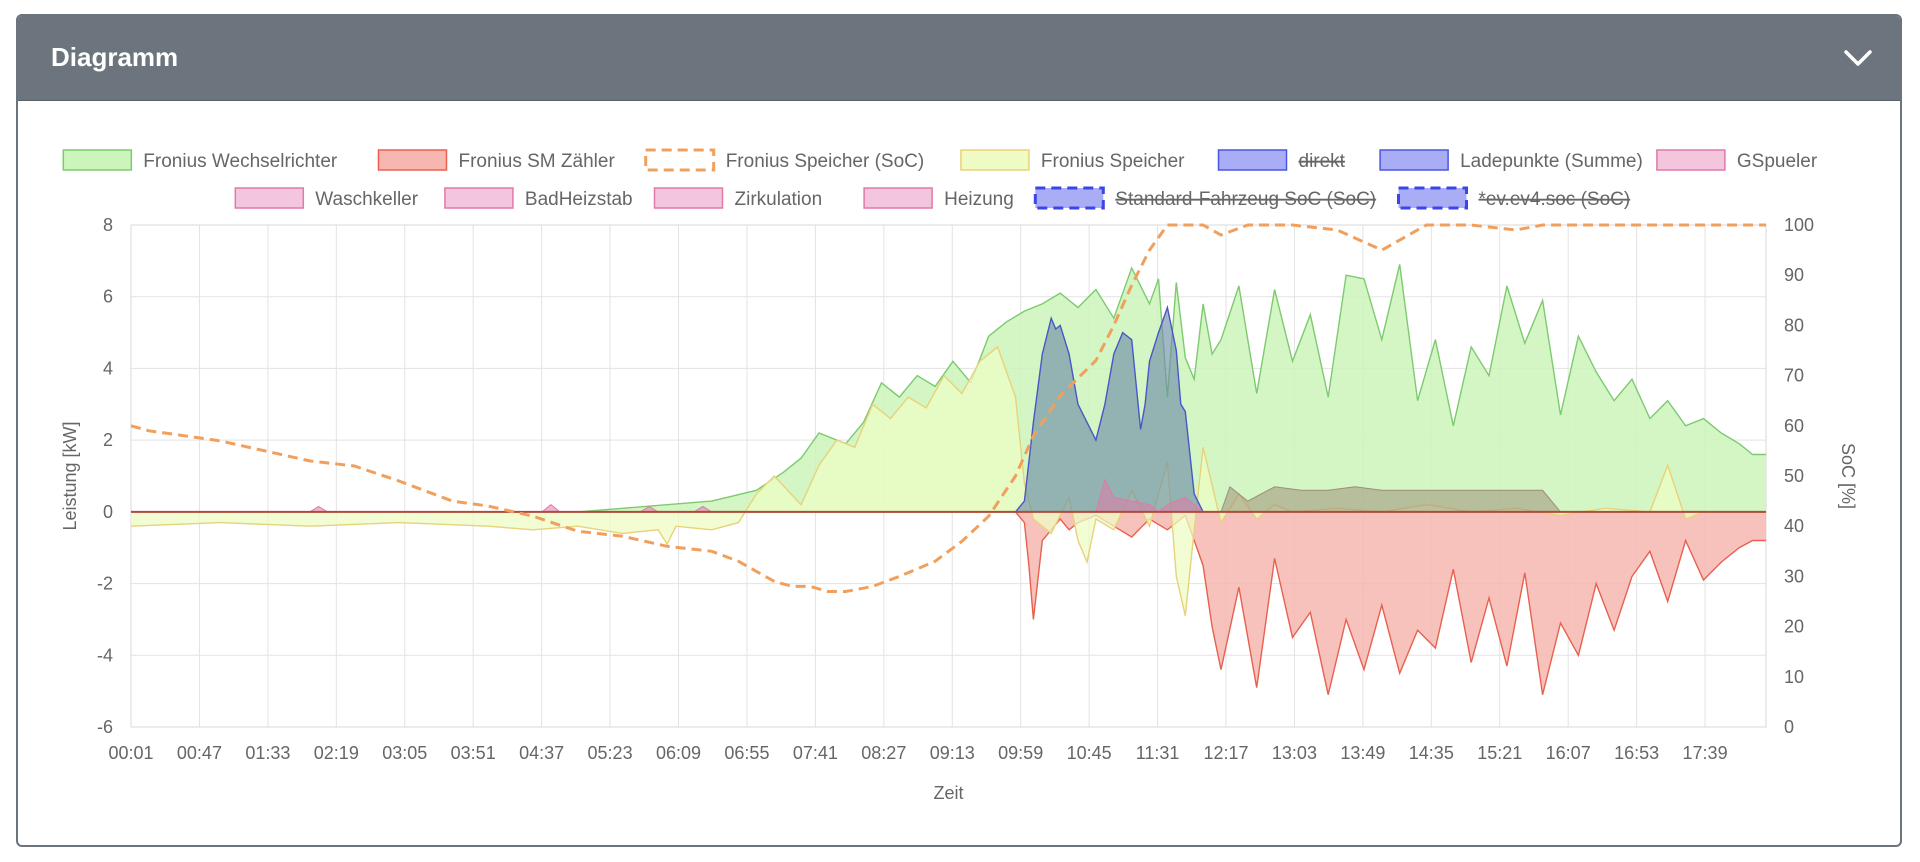 The height and width of the screenshot is (862, 1920). I want to click on y-tick-label: 0, so click(108, 512).